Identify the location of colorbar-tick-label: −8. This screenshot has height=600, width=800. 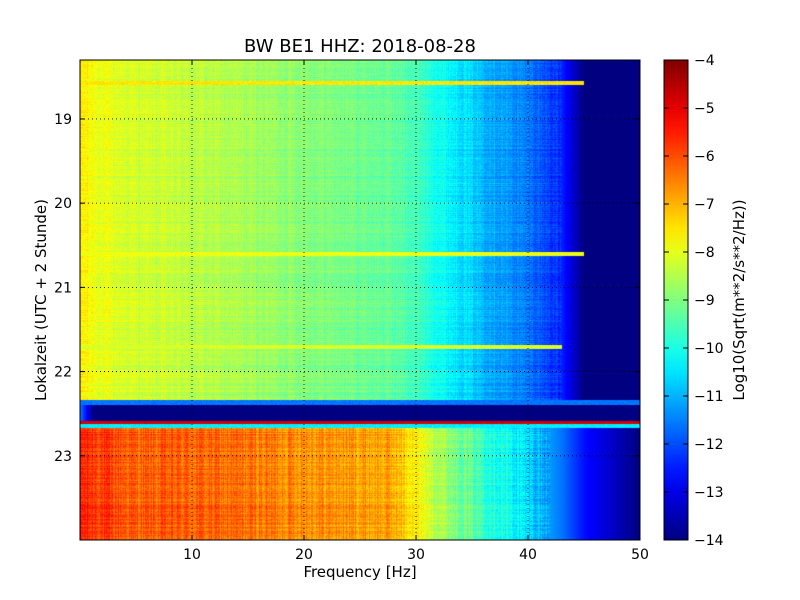
(704, 253).